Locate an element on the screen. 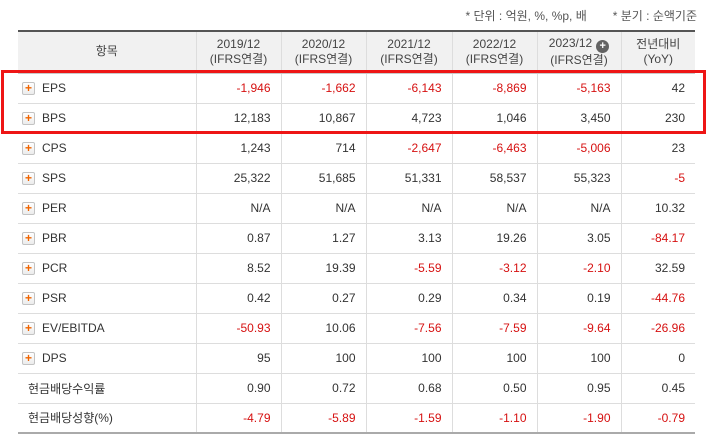 This screenshot has width=709, height=443. value-cell: 3.13 is located at coordinates (408, 238).